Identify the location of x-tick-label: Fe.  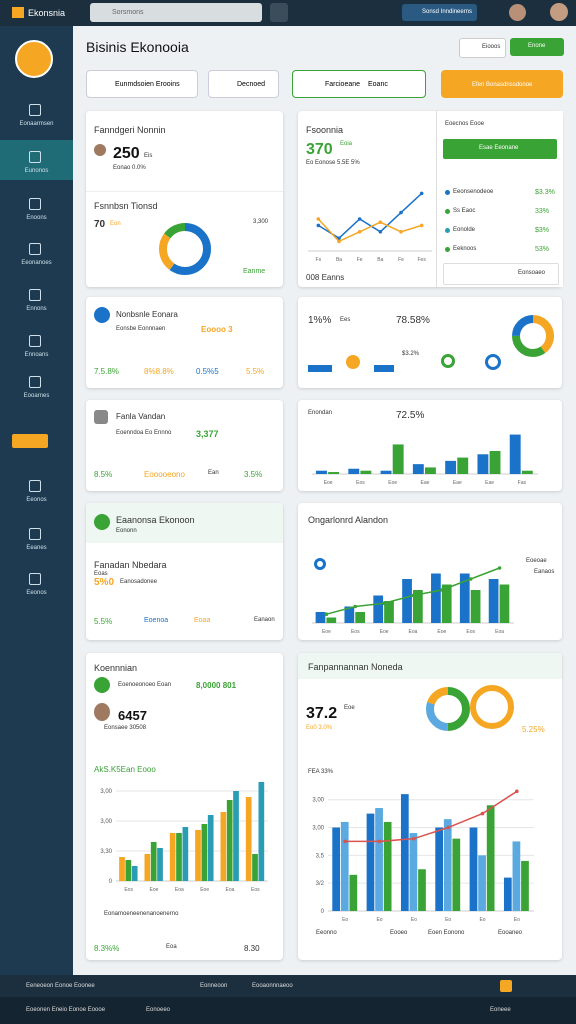
(360, 260).